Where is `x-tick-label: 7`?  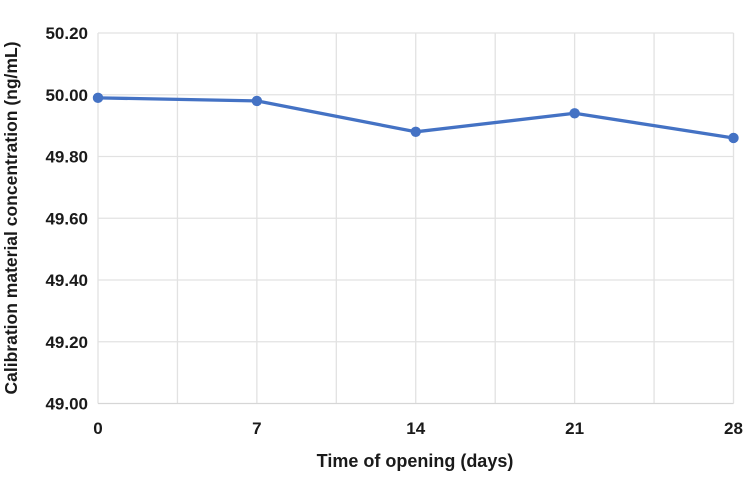 x-tick-label: 7 is located at coordinates (256, 428).